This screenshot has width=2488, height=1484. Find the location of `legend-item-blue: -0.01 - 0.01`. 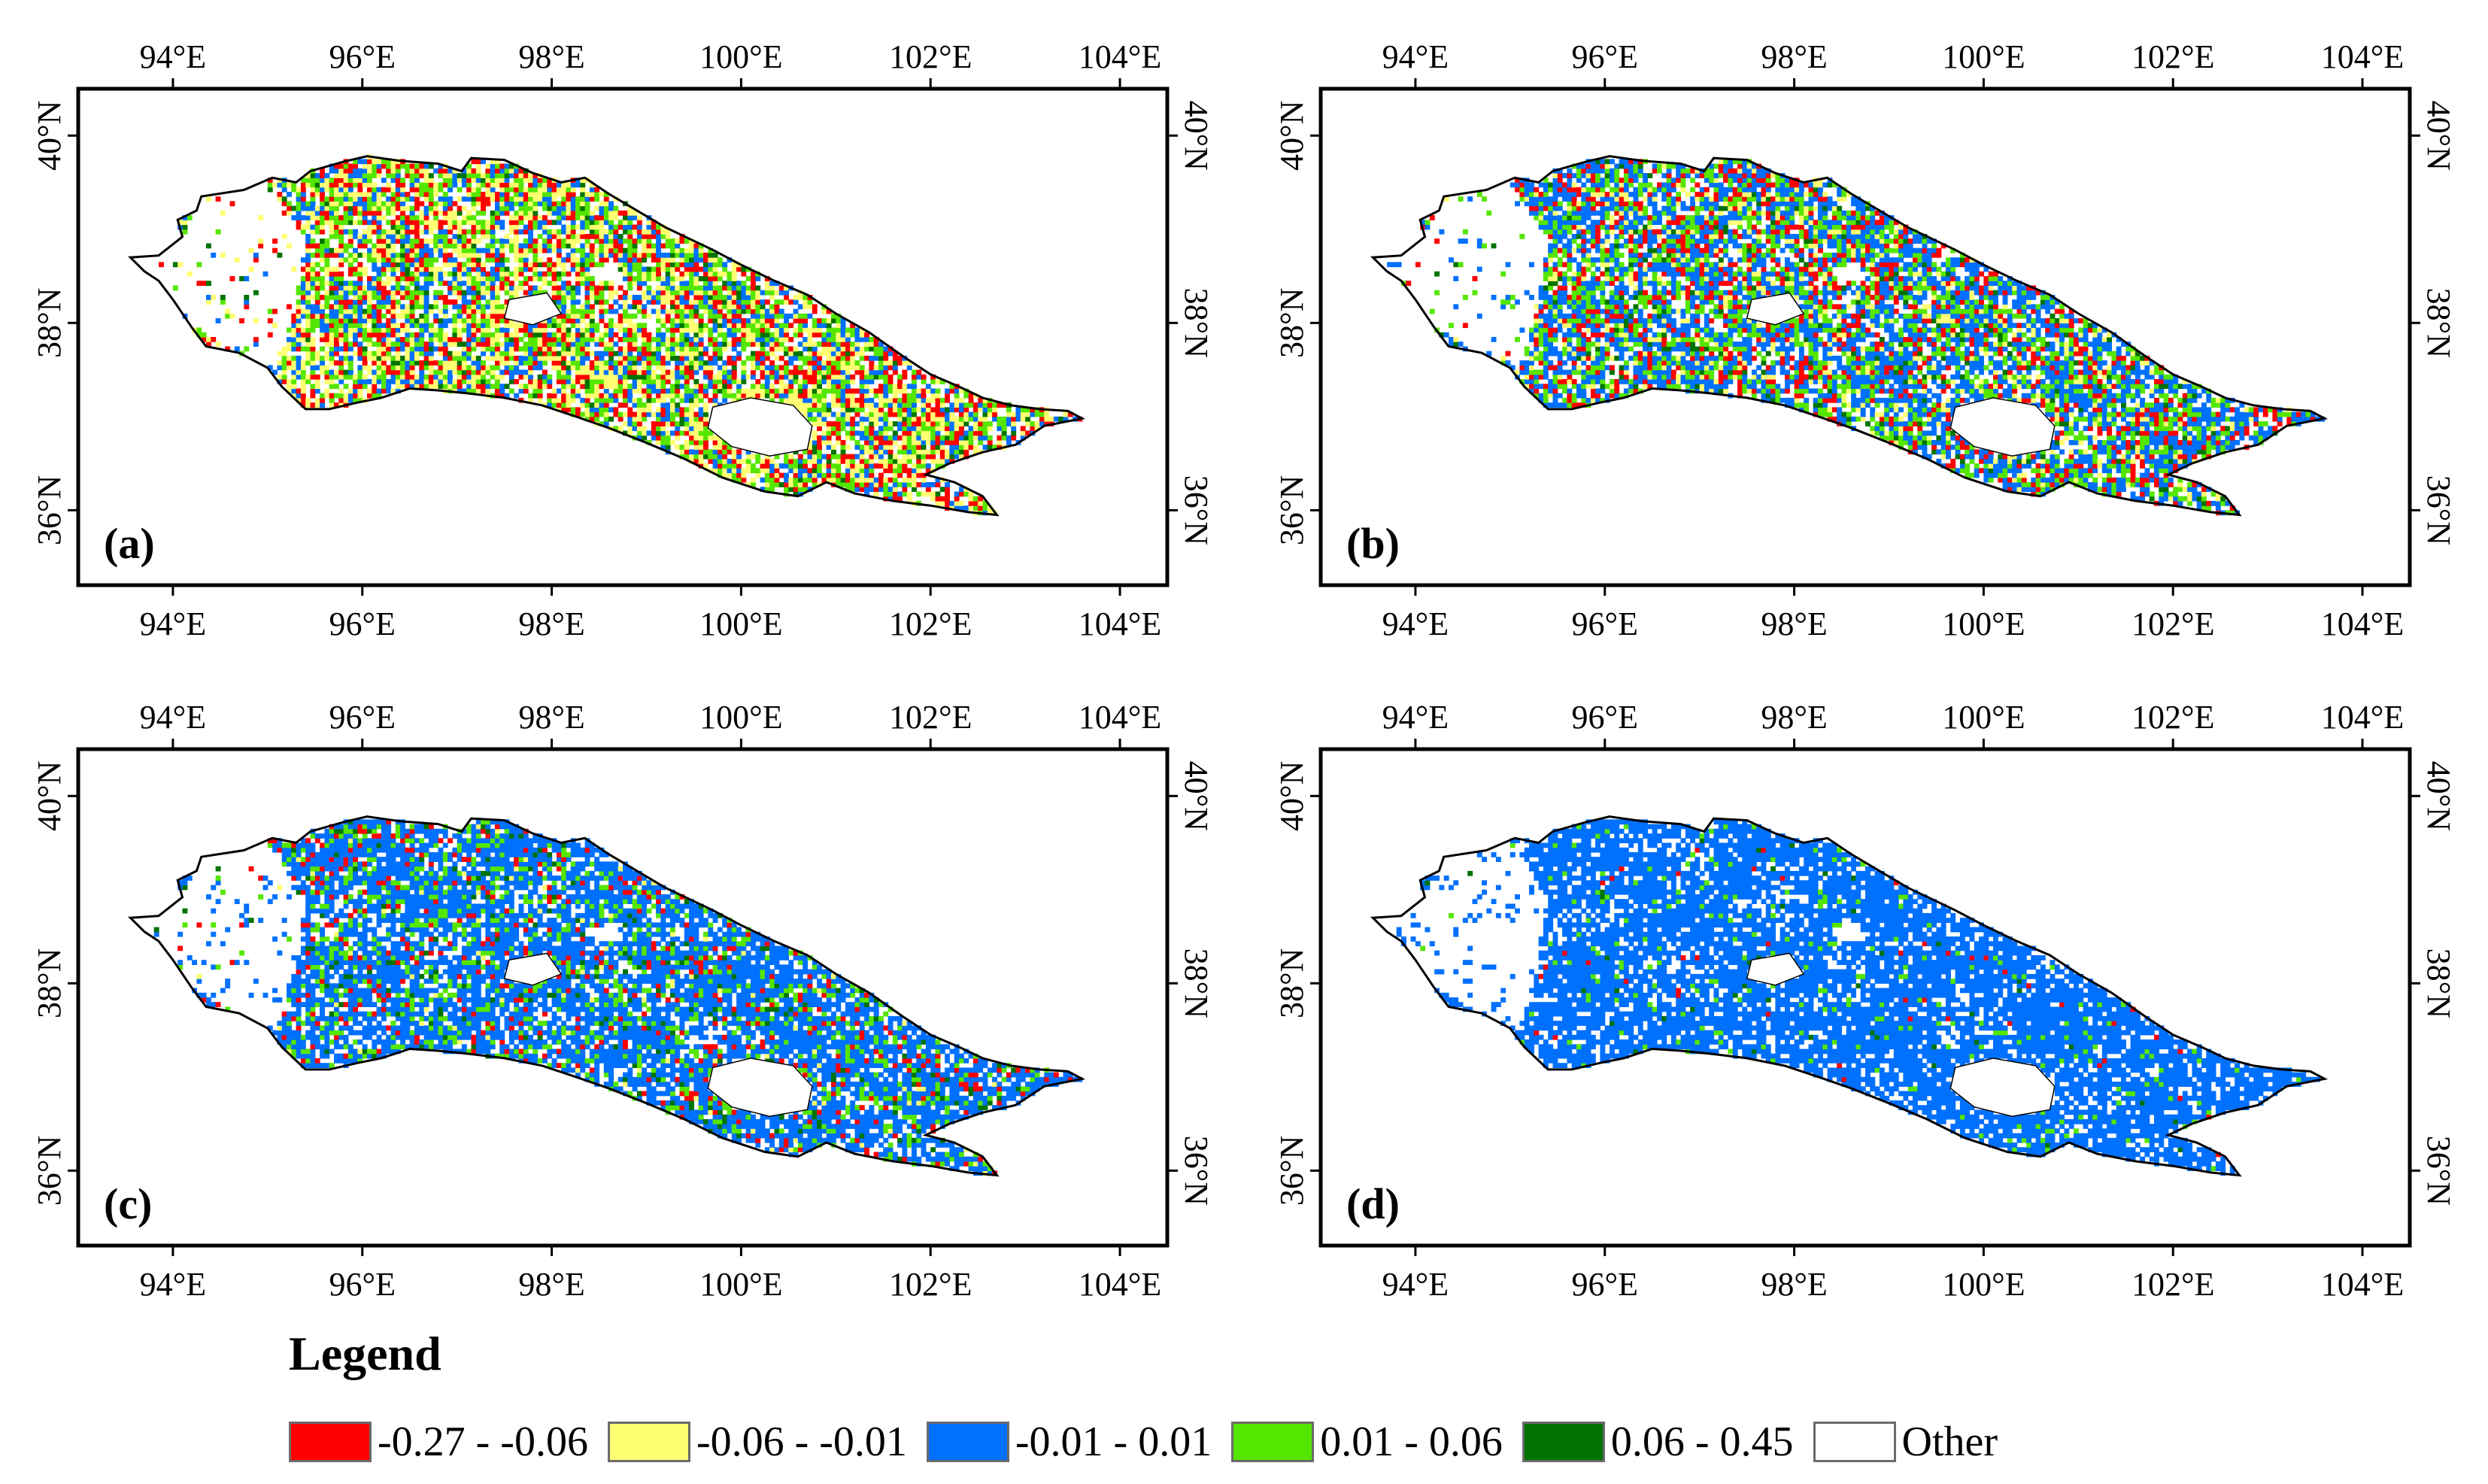

legend-item-blue: -0.01 - 0.01 is located at coordinates (1069, 1442).